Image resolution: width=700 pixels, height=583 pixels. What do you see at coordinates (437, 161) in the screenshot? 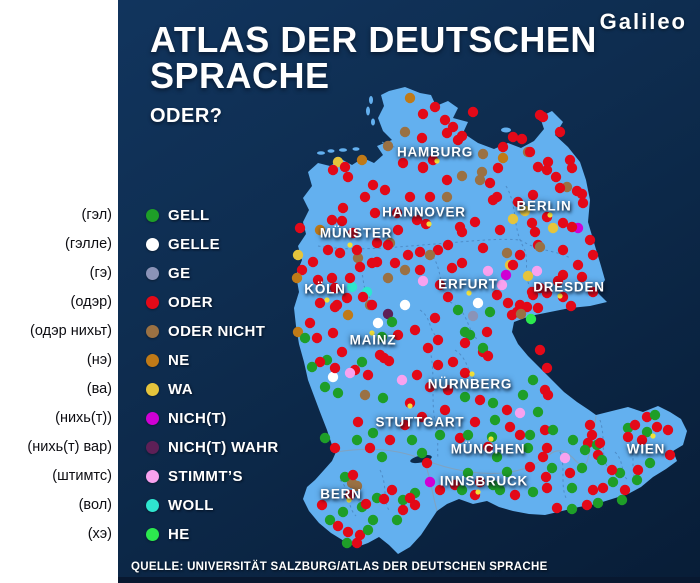
I see `city-marker-hamburg` at bounding box center [437, 161].